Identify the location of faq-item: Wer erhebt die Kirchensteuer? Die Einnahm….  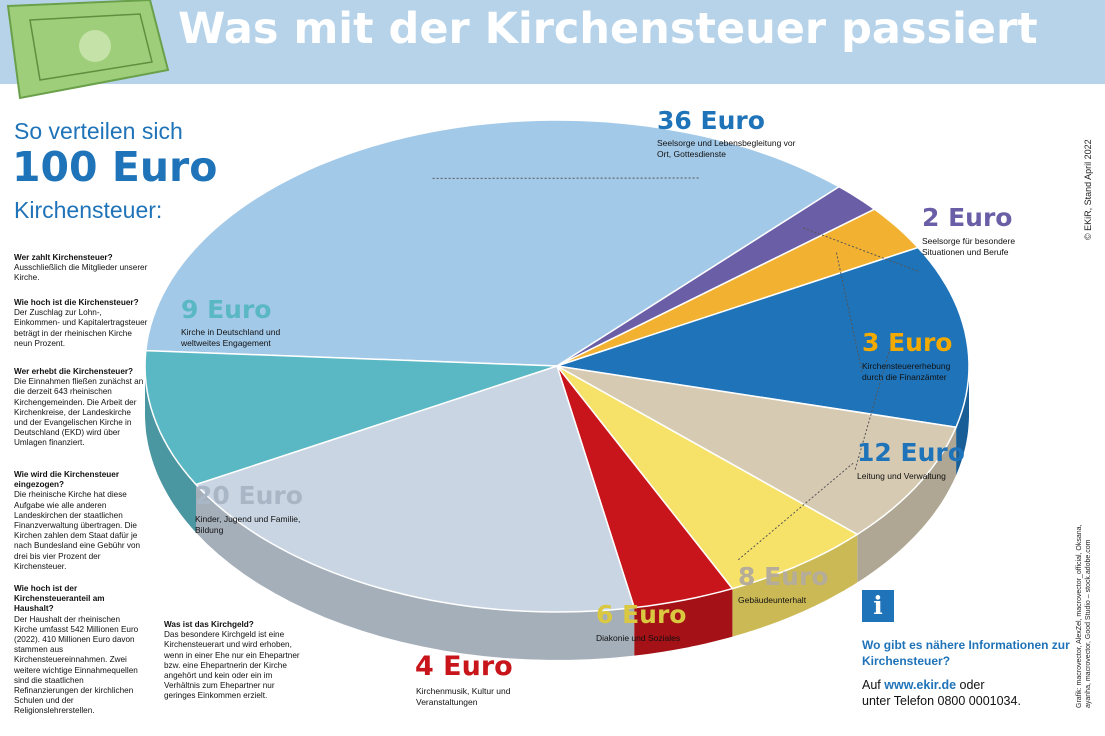
(79, 407).